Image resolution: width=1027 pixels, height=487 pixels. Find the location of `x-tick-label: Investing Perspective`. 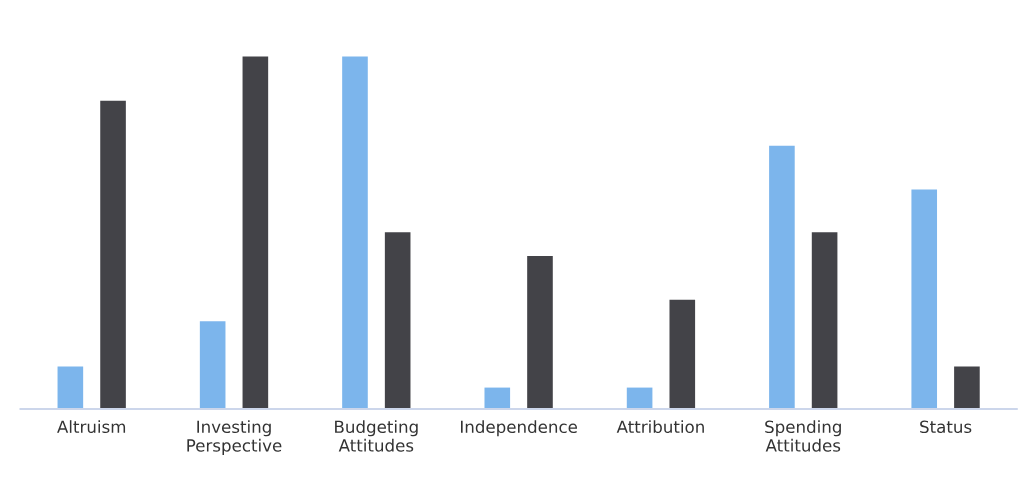

x-tick-label: Investing Perspective is located at coordinates (234, 437).